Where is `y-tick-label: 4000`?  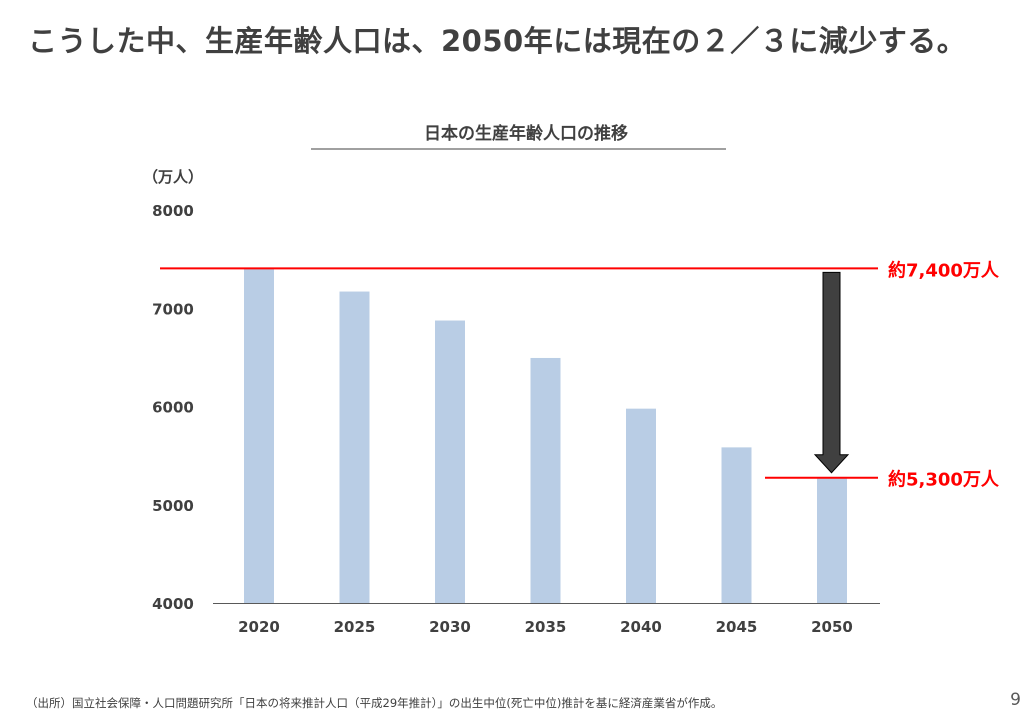 y-tick-label: 4000 is located at coordinates (173, 604).